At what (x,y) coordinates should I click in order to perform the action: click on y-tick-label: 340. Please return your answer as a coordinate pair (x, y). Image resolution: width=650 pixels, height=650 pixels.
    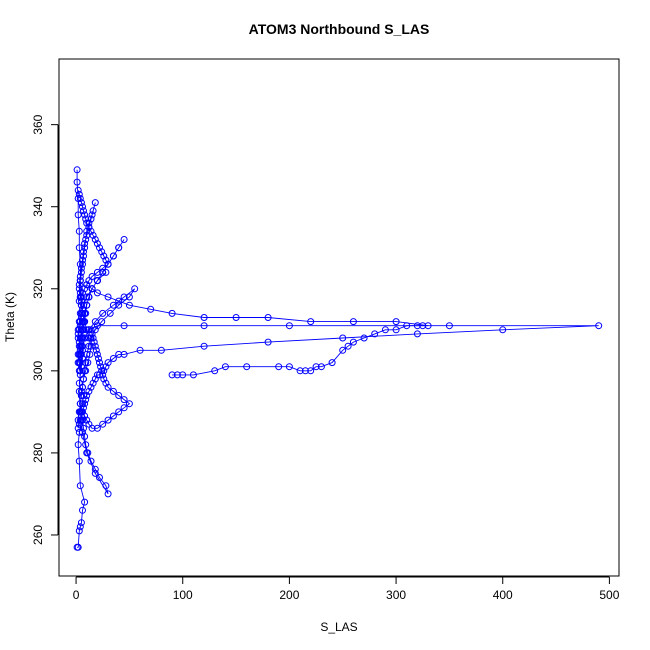
    Looking at the image, I should click on (38, 206).